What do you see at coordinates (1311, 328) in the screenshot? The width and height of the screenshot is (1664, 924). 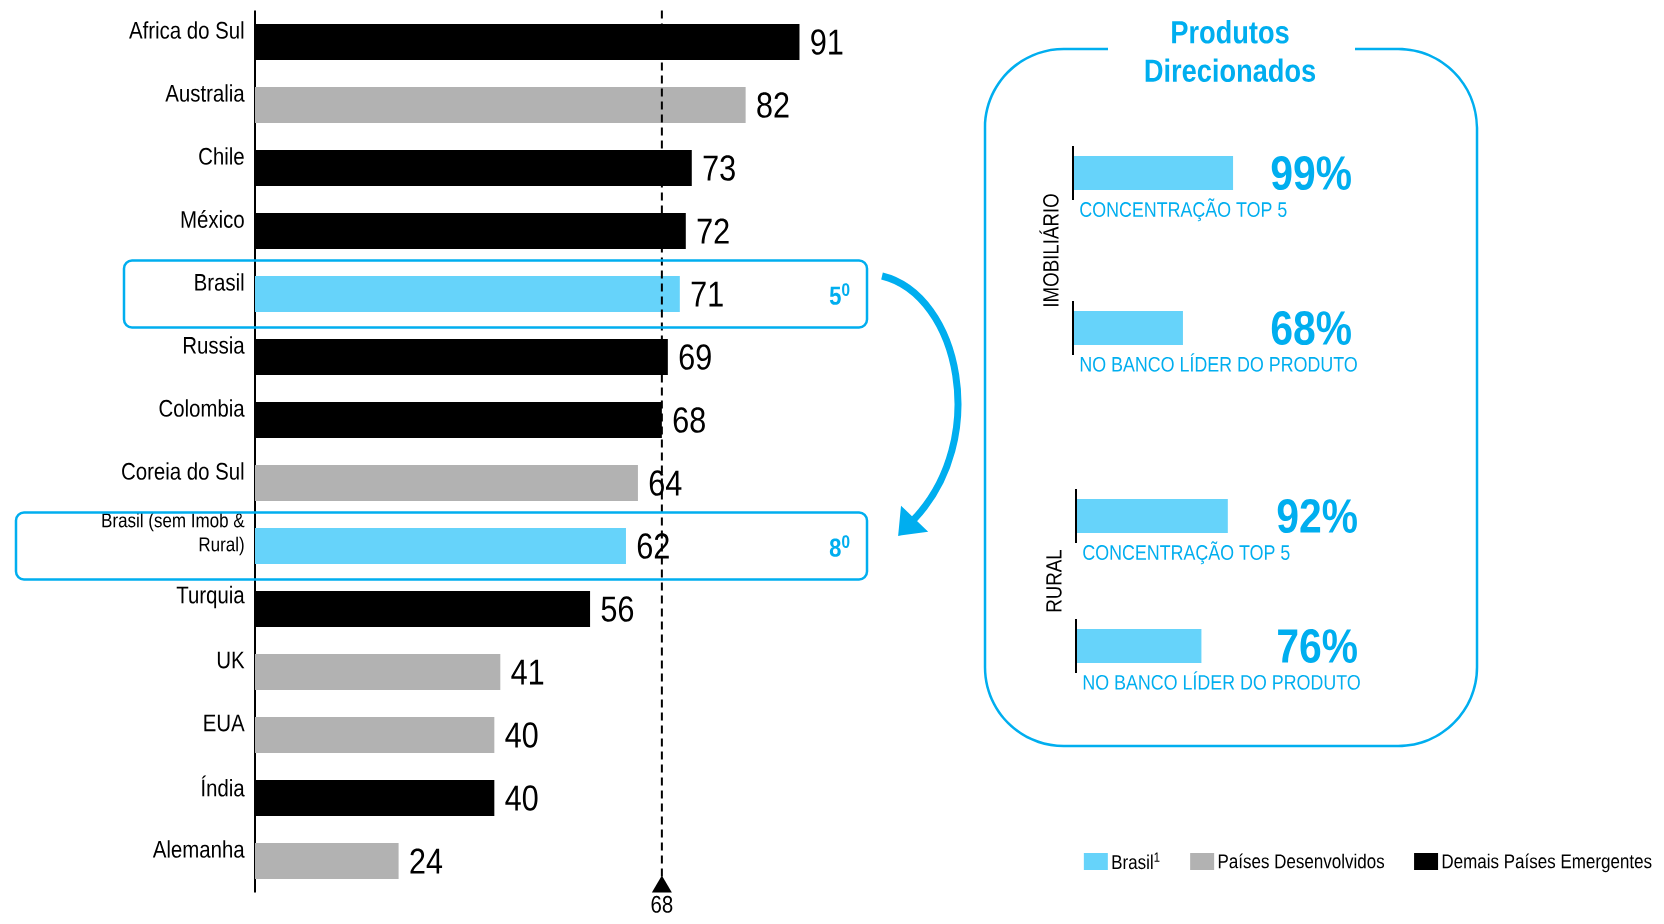 I see `data-label: 68%` at bounding box center [1311, 328].